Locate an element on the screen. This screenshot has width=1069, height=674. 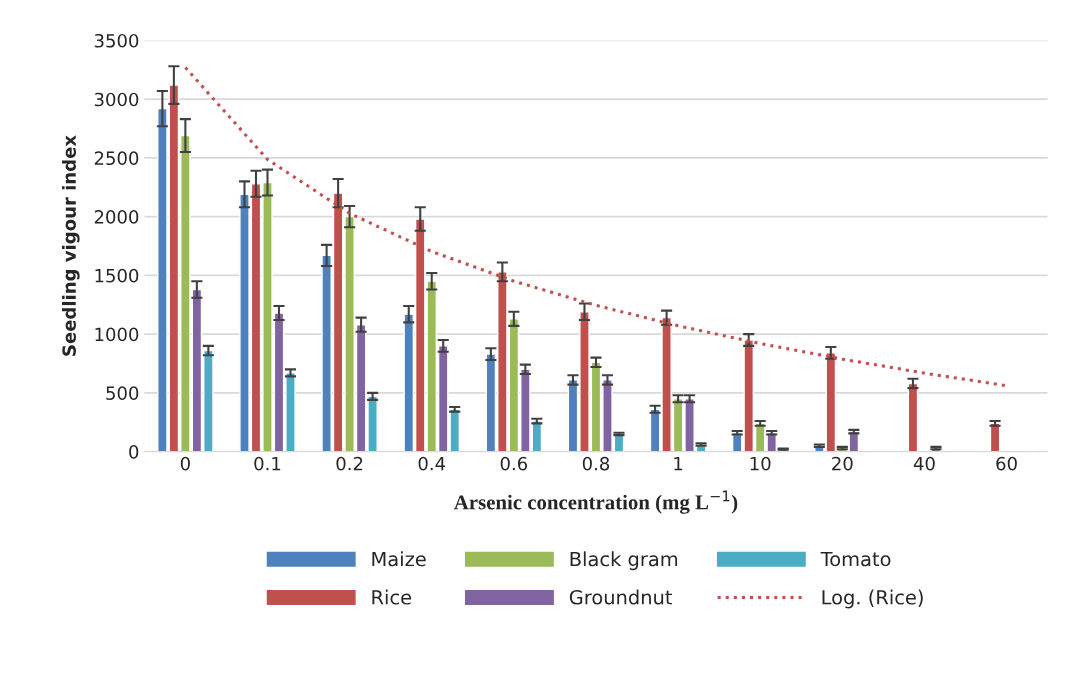
legend-label: Maize is located at coordinates (399, 559).